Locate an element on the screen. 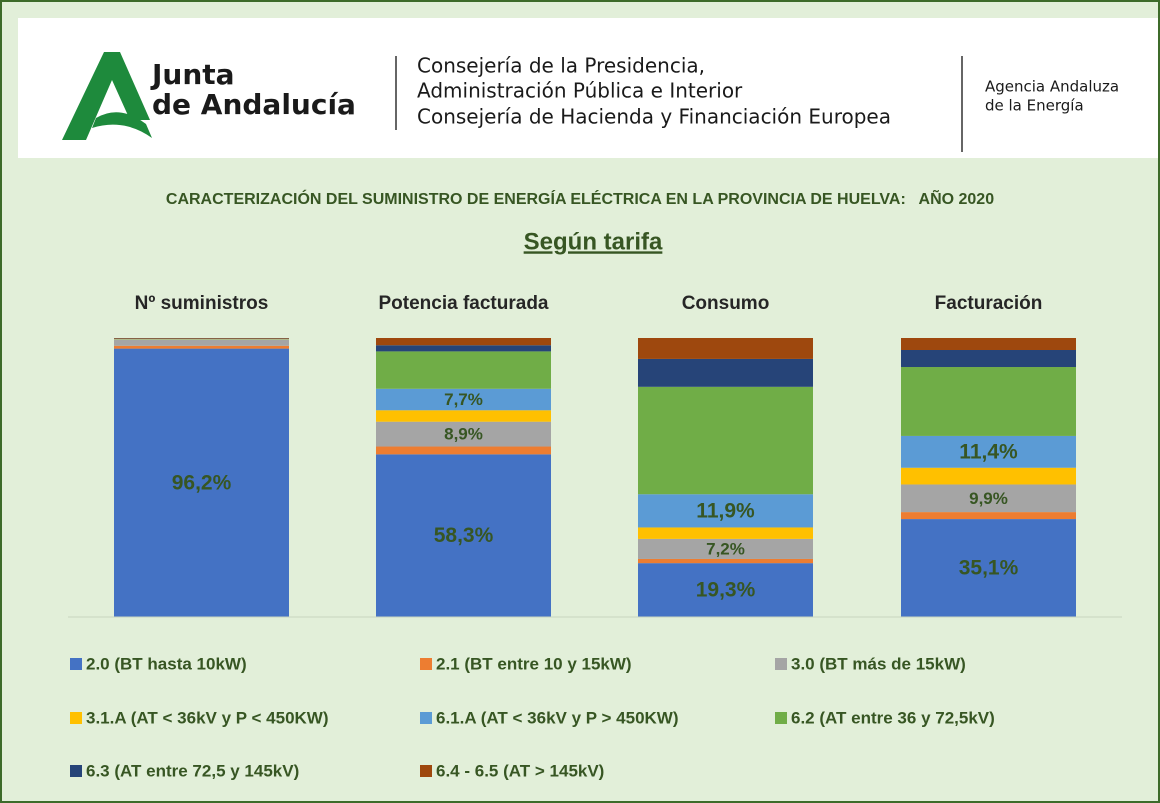 This screenshot has width=1160, height=803. legend-label: 6.1.A (AT < 36kV y P > 450KW) is located at coordinates (557, 717).